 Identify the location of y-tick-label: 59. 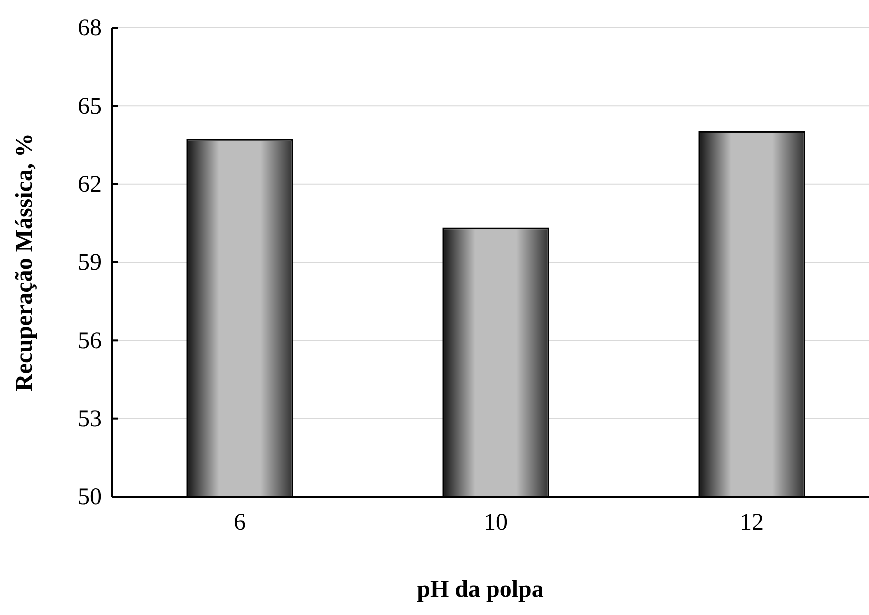
(90, 263).